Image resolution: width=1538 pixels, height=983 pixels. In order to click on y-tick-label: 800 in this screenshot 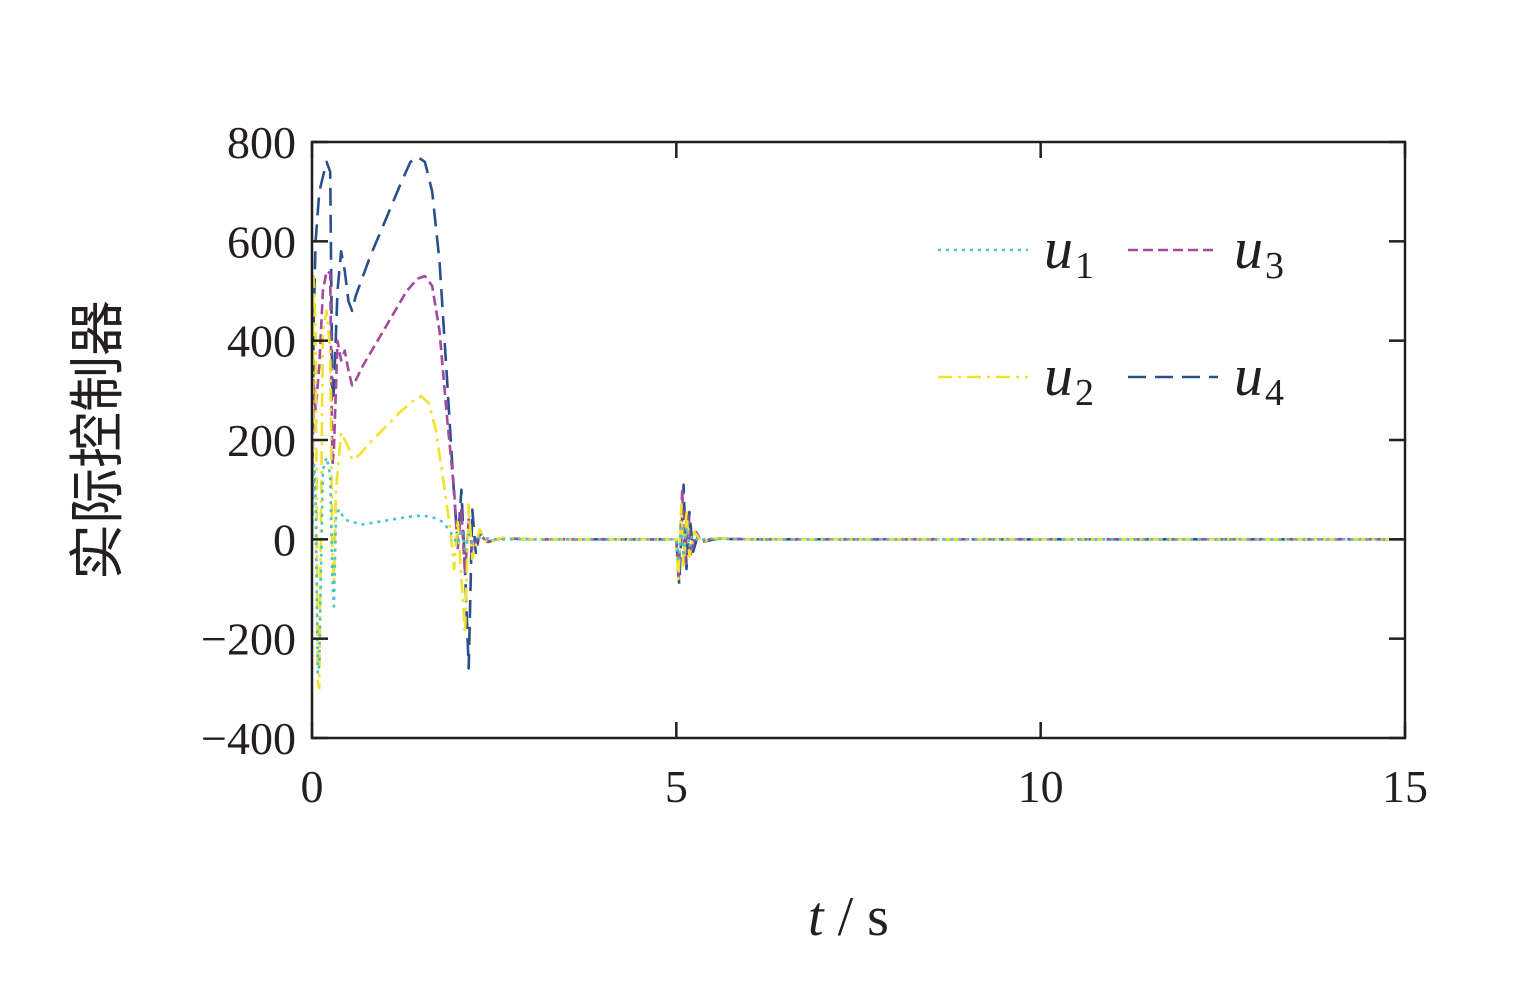, I will do `click(261, 142)`.